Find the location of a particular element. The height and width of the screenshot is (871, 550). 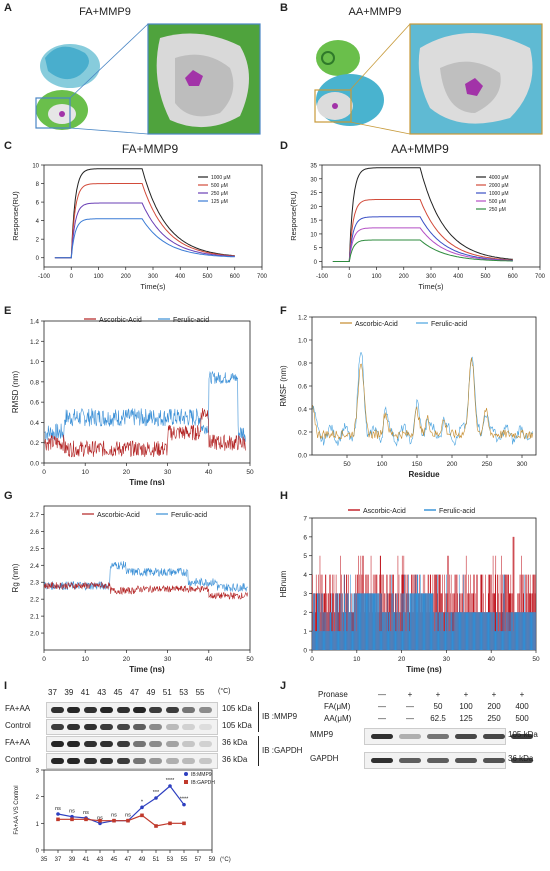

x-tick-label: 51 is located at coordinates (156, 860).